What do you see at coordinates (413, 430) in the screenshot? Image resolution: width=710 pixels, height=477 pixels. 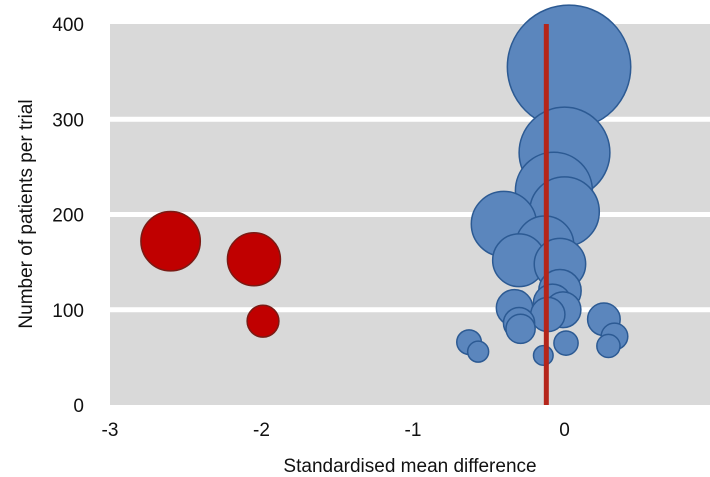 I see `x-tick-label: -1` at bounding box center [413, 430].